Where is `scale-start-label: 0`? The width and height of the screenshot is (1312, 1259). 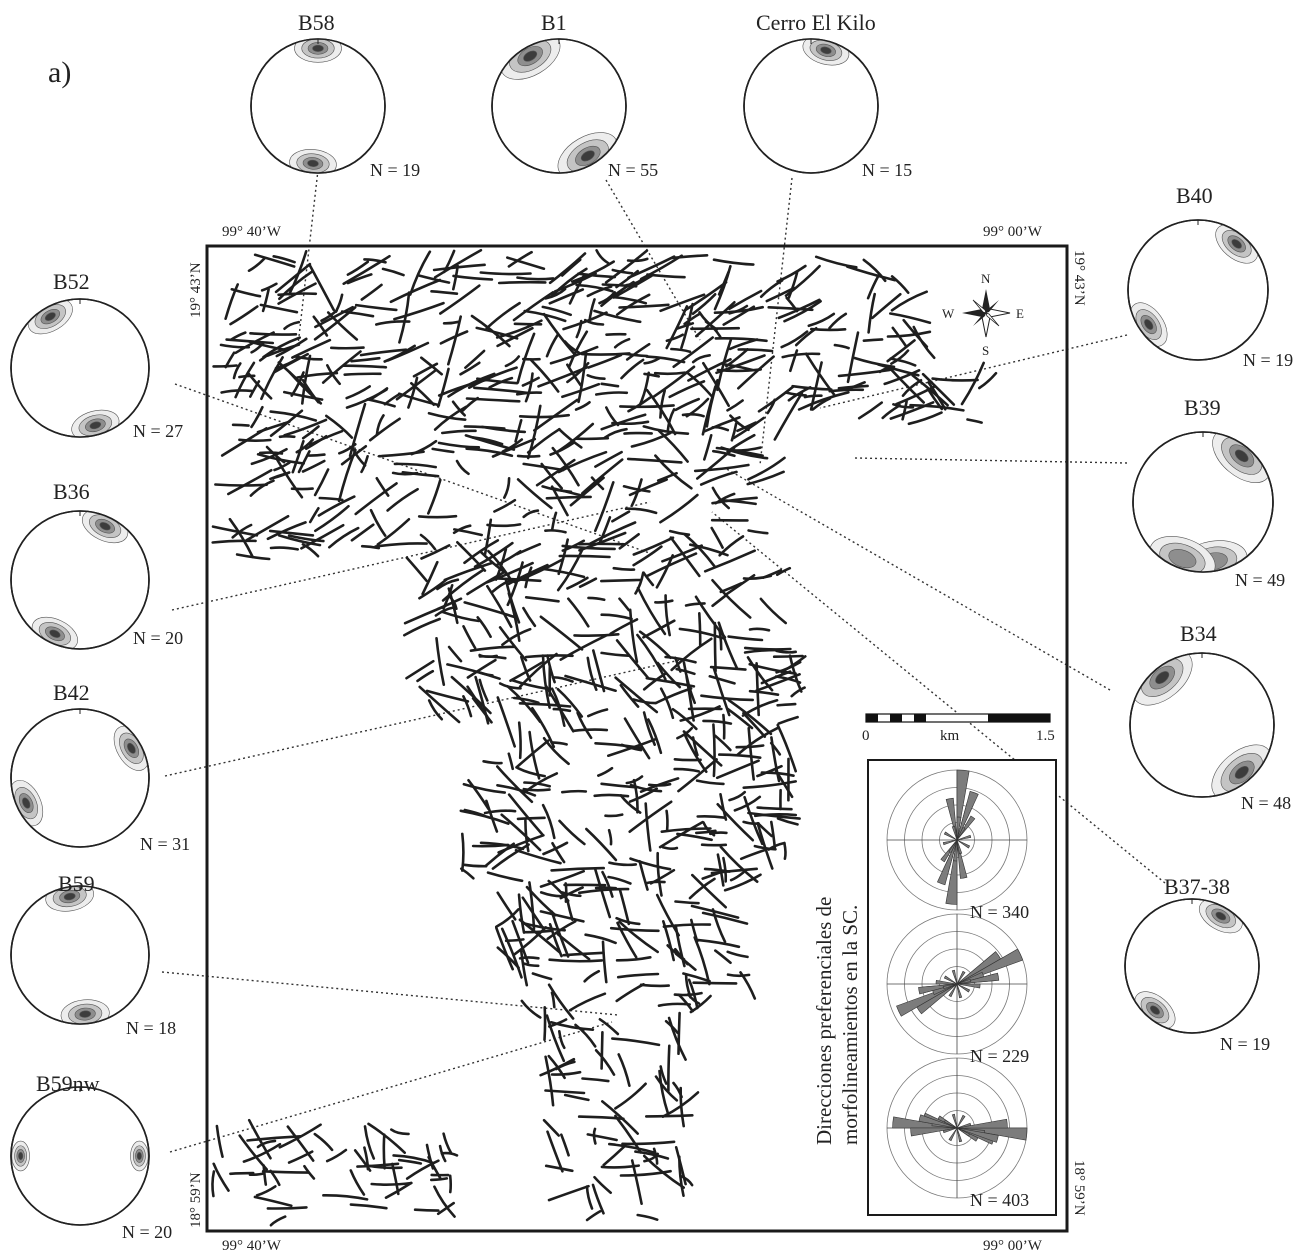
scale-start-label: 0 is located at coordinates (866, 736).